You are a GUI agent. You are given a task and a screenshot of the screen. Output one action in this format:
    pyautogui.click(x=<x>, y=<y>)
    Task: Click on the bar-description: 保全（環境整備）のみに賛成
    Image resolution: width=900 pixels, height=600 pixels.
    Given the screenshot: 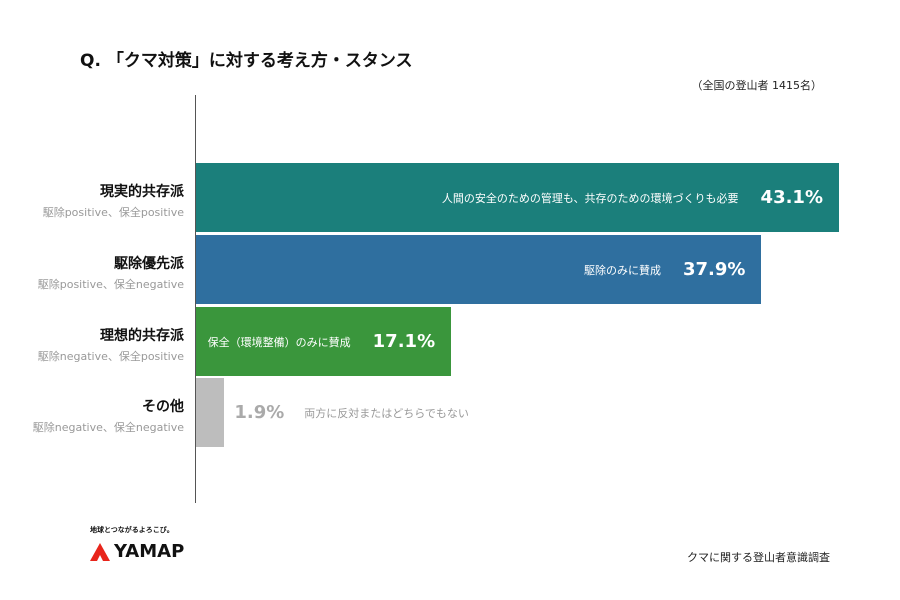 What is the action you would take?
    pyautogui.click(x=279, y=342)
    